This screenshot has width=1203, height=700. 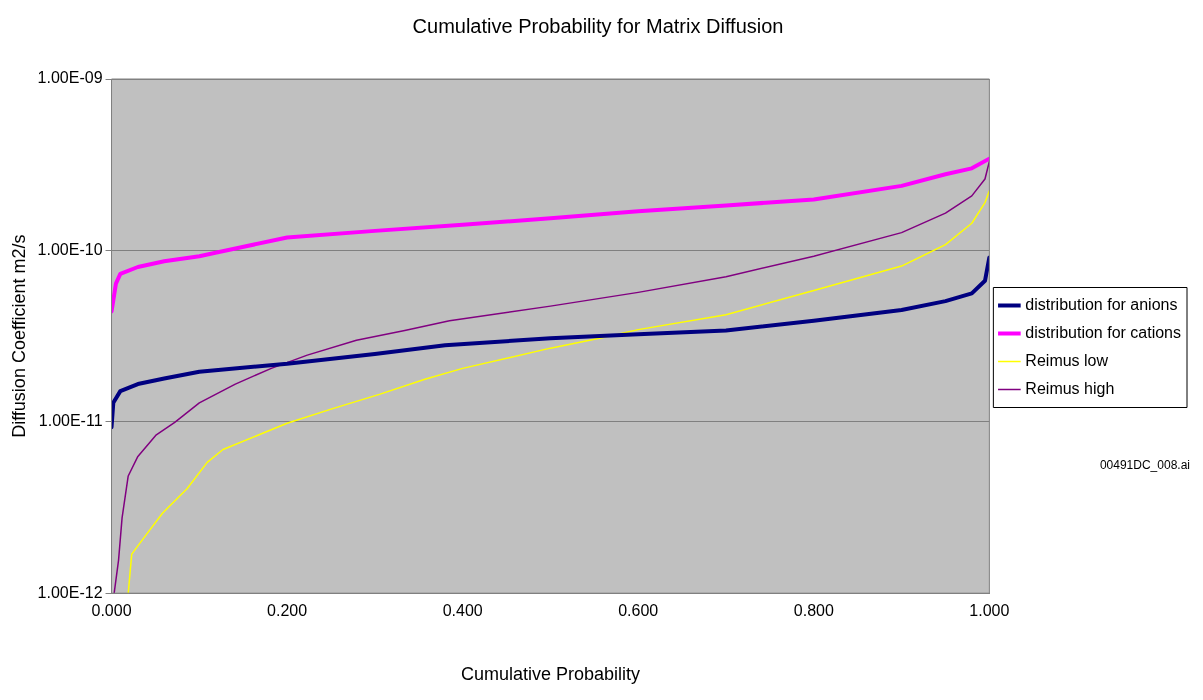 What do you see at coordinates (813, 611) in the screenshot?
I see `x-tick-label: 0.800` at bounding box center [813, 611].